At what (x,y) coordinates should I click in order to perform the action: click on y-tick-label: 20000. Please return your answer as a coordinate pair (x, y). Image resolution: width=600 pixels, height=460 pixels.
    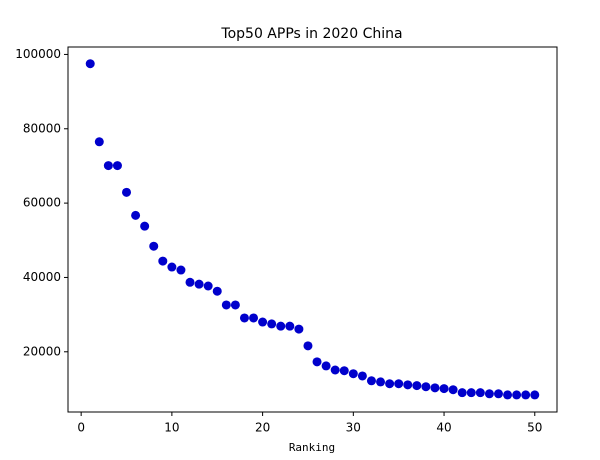
    Looking at the image, I should click on (42, 351).